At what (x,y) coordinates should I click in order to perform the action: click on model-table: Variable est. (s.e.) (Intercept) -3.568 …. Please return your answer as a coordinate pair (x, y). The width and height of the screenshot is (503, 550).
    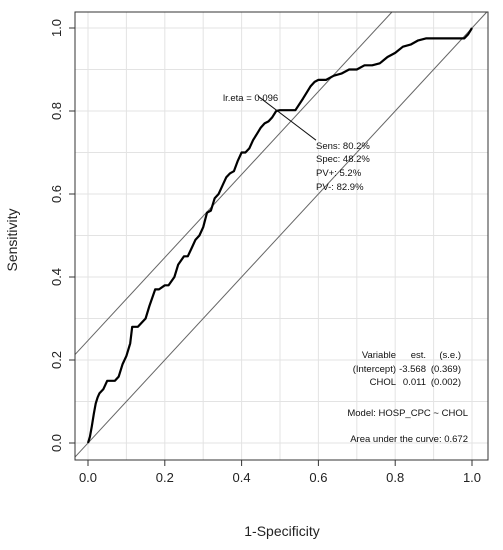
    Looking at the image, I should click on (407, 369).